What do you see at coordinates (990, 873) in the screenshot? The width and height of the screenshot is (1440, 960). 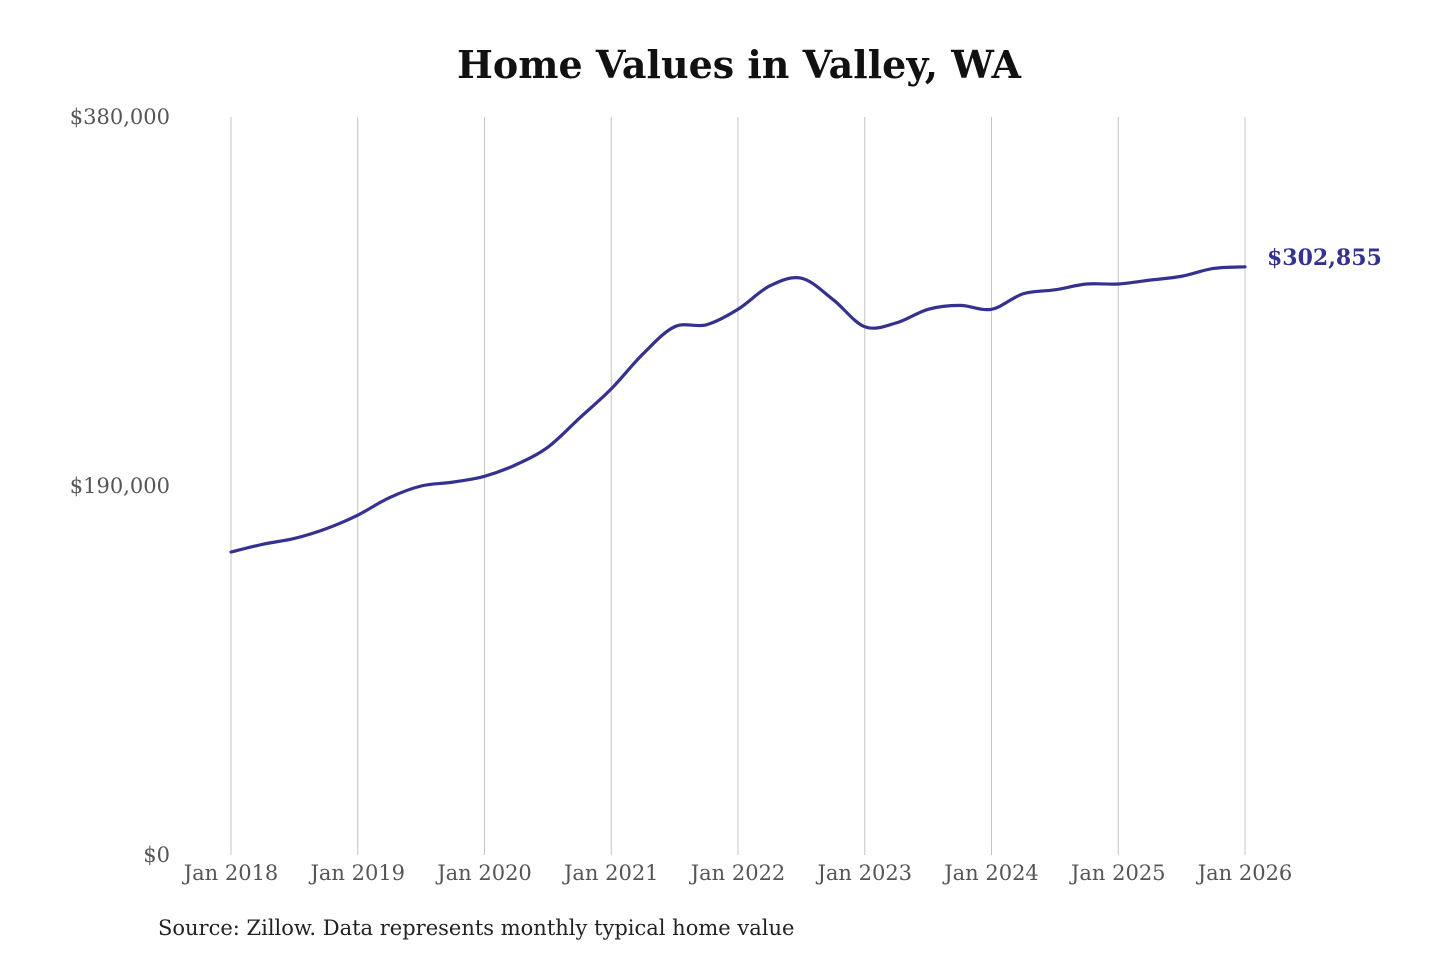 I see `x-tick-label: Jan 2024` at bounding box center [990, 873].